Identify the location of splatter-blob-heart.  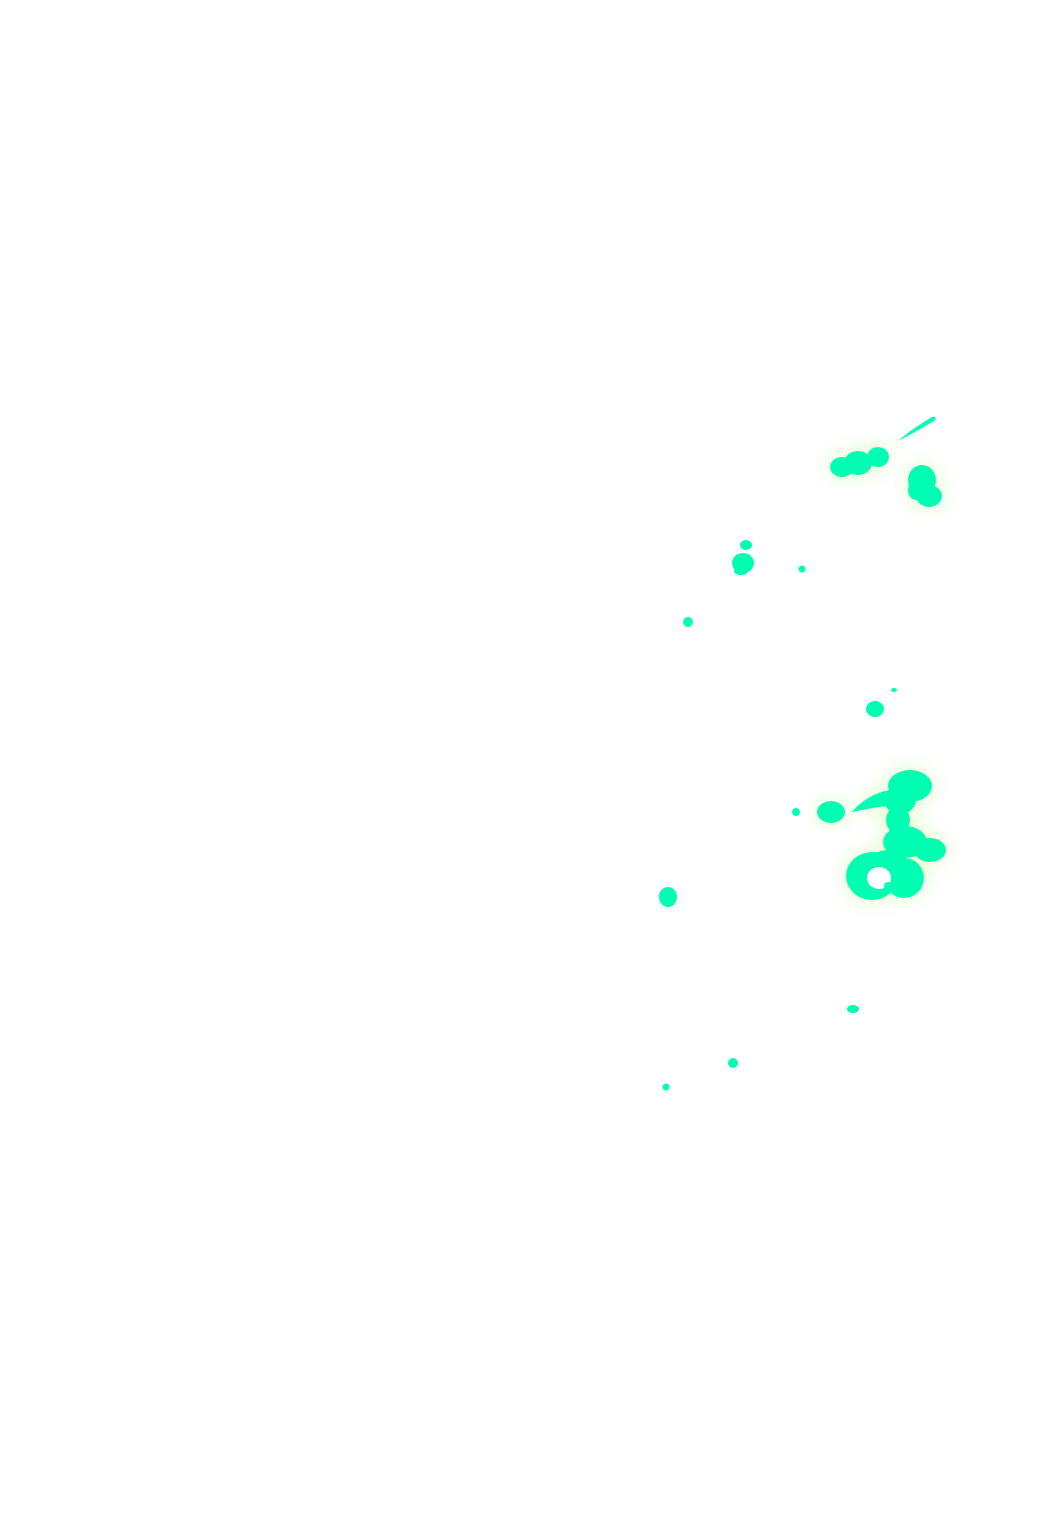
(925, 486).